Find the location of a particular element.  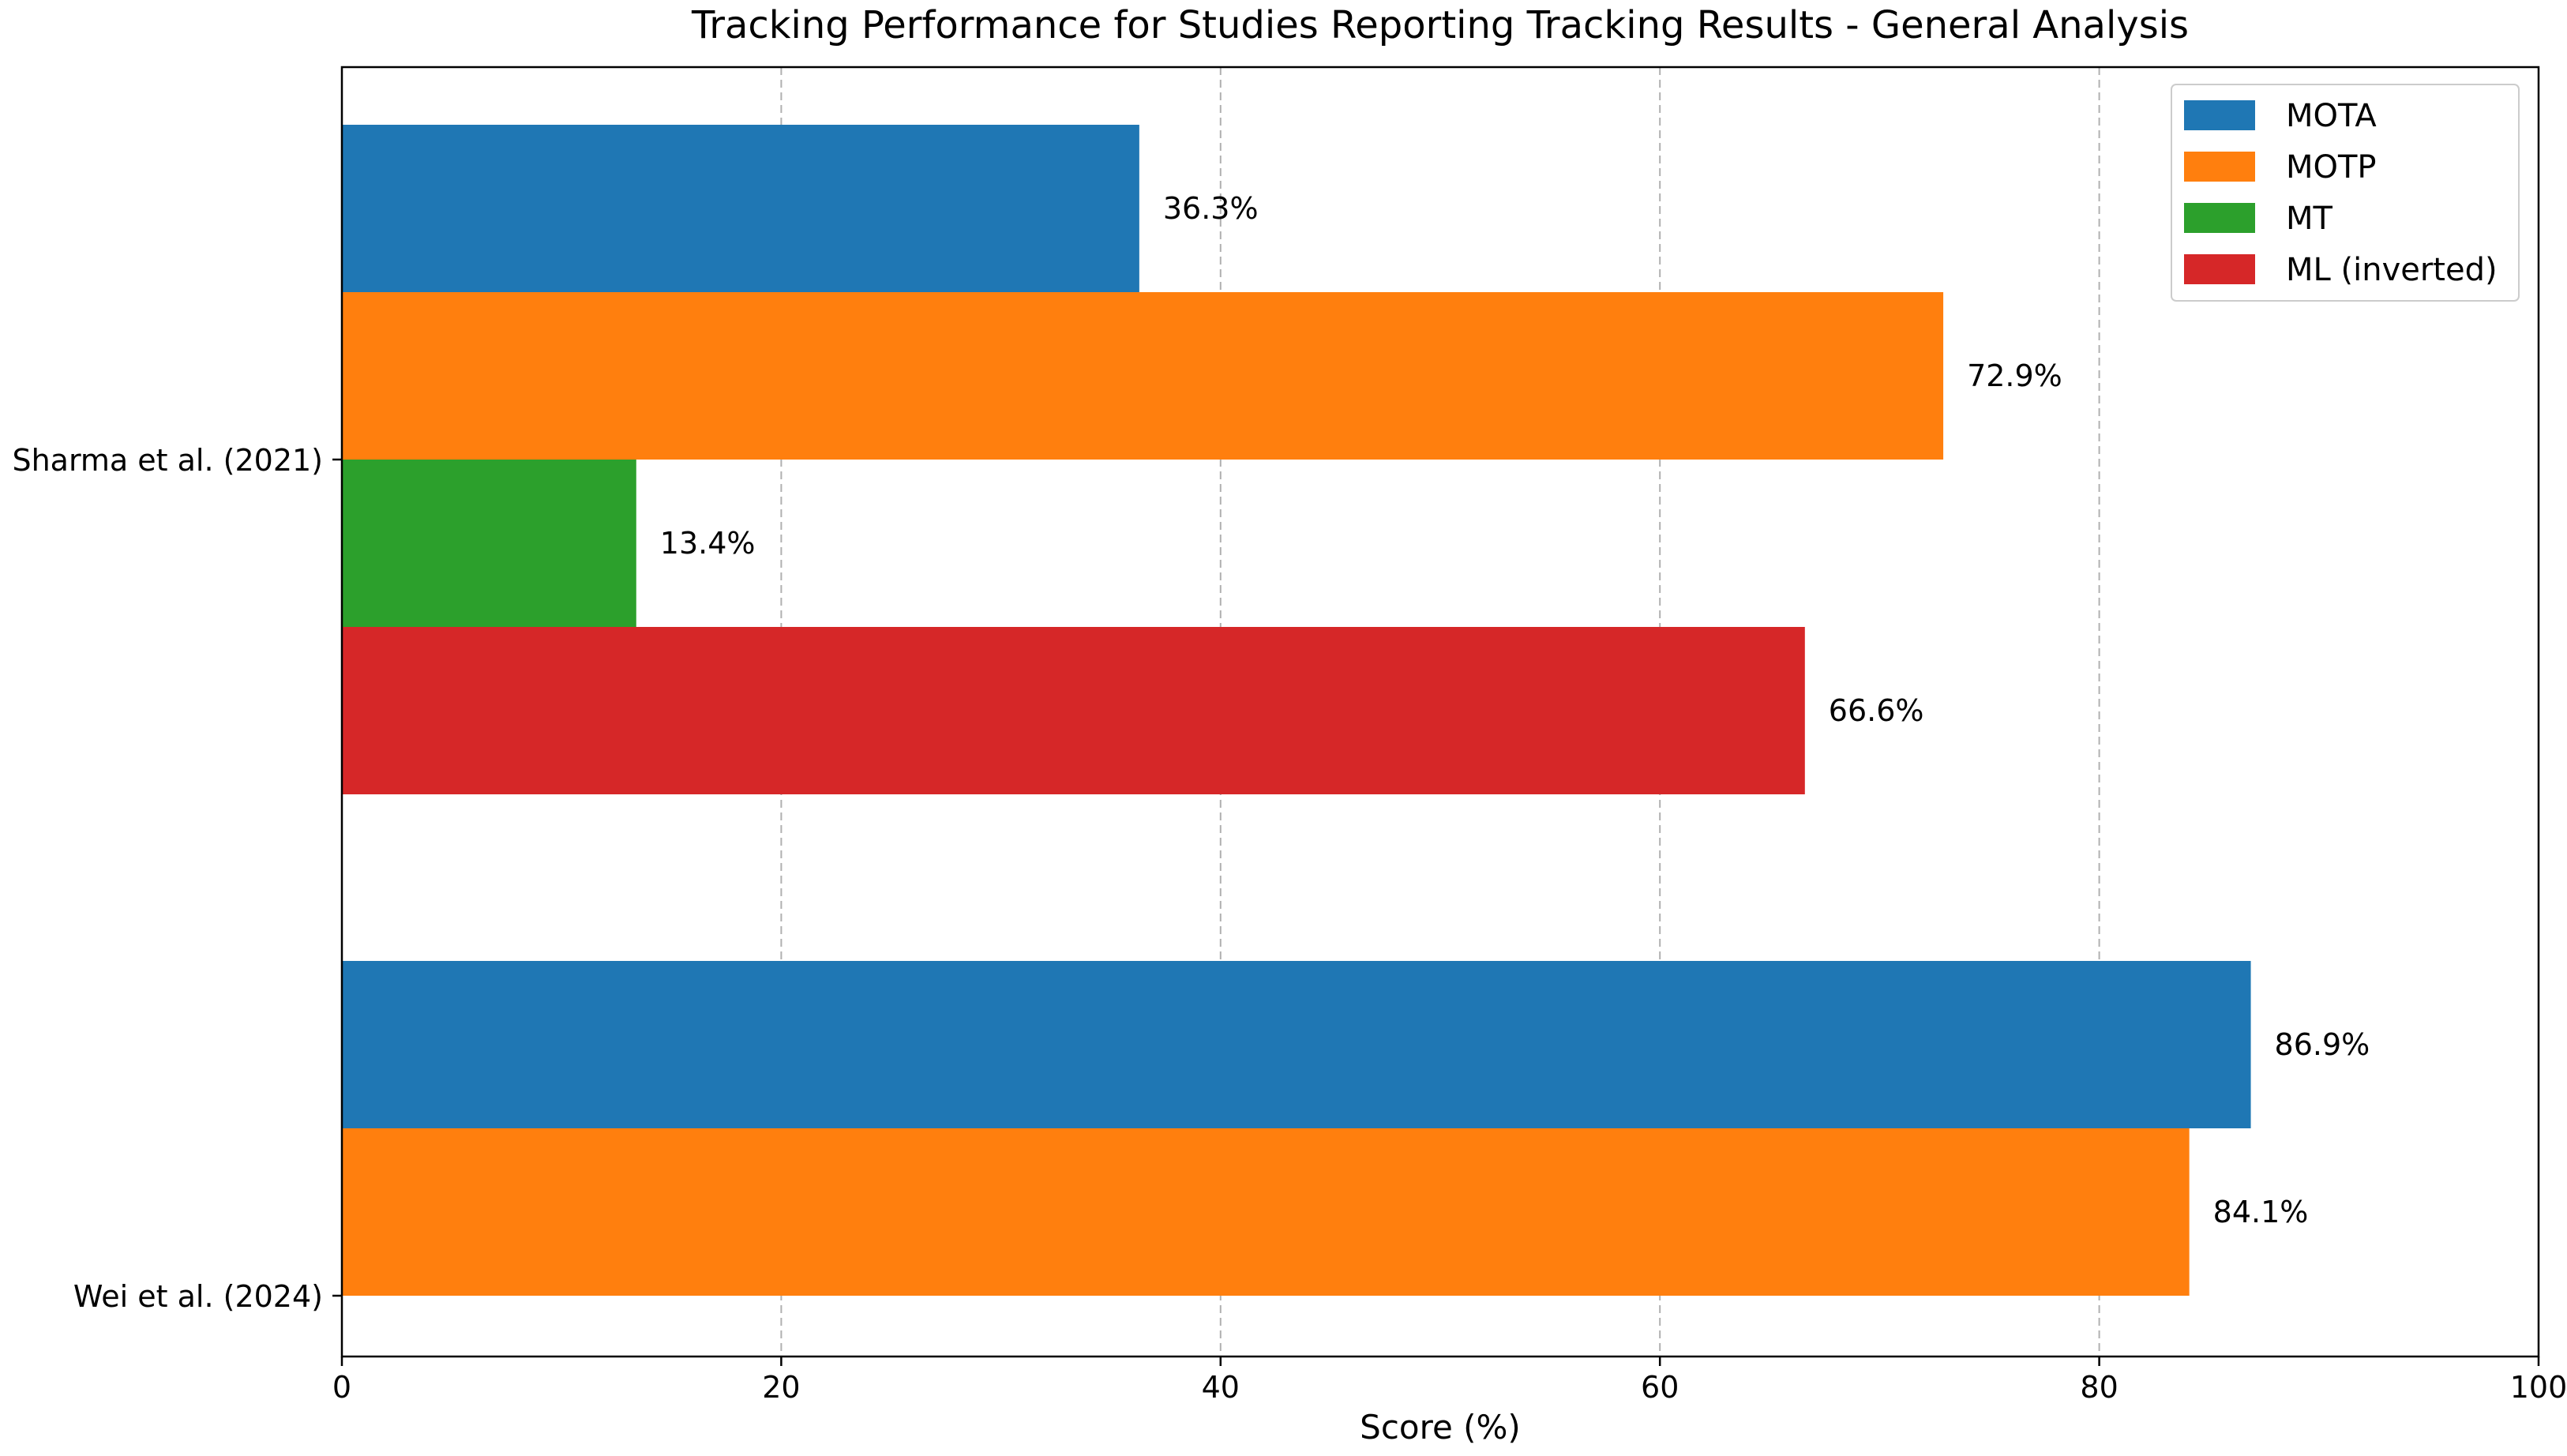

y-tick-label: Wei et al. (2024) is located at coordinates (198, 1296).